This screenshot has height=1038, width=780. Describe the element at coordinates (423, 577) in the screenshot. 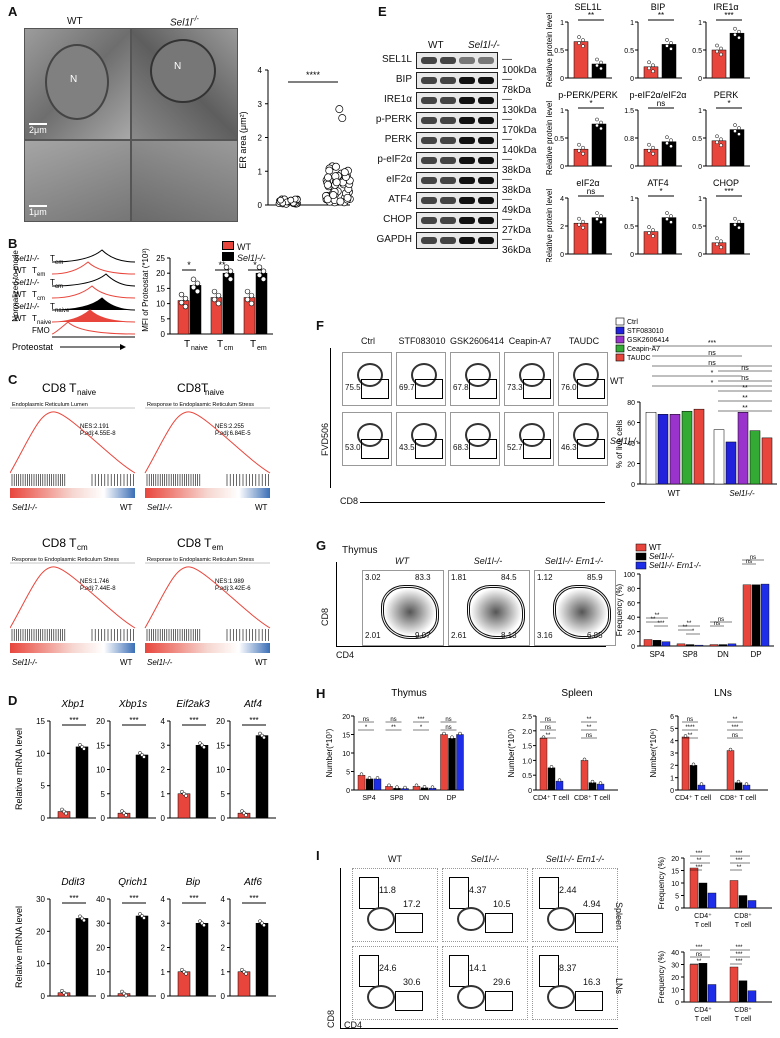

I see `g-quad-value: 83.3` at that location.